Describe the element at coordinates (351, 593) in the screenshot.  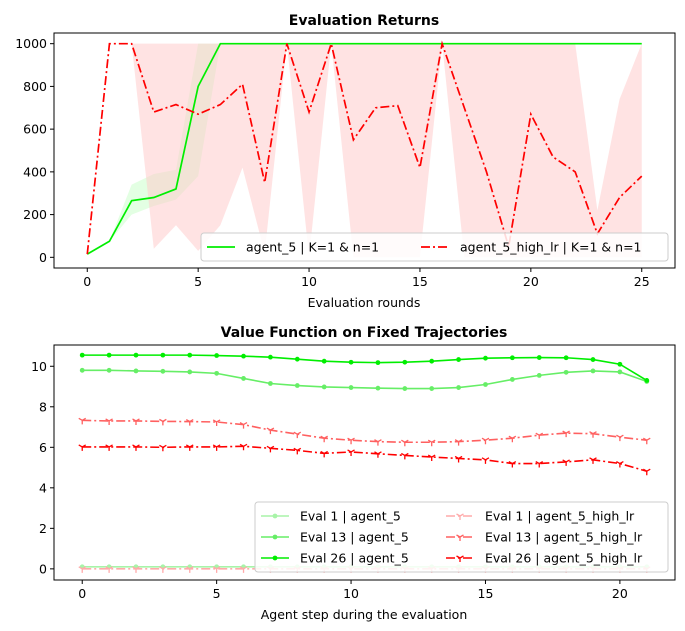
I see `x-tick-label: 10` at that location.